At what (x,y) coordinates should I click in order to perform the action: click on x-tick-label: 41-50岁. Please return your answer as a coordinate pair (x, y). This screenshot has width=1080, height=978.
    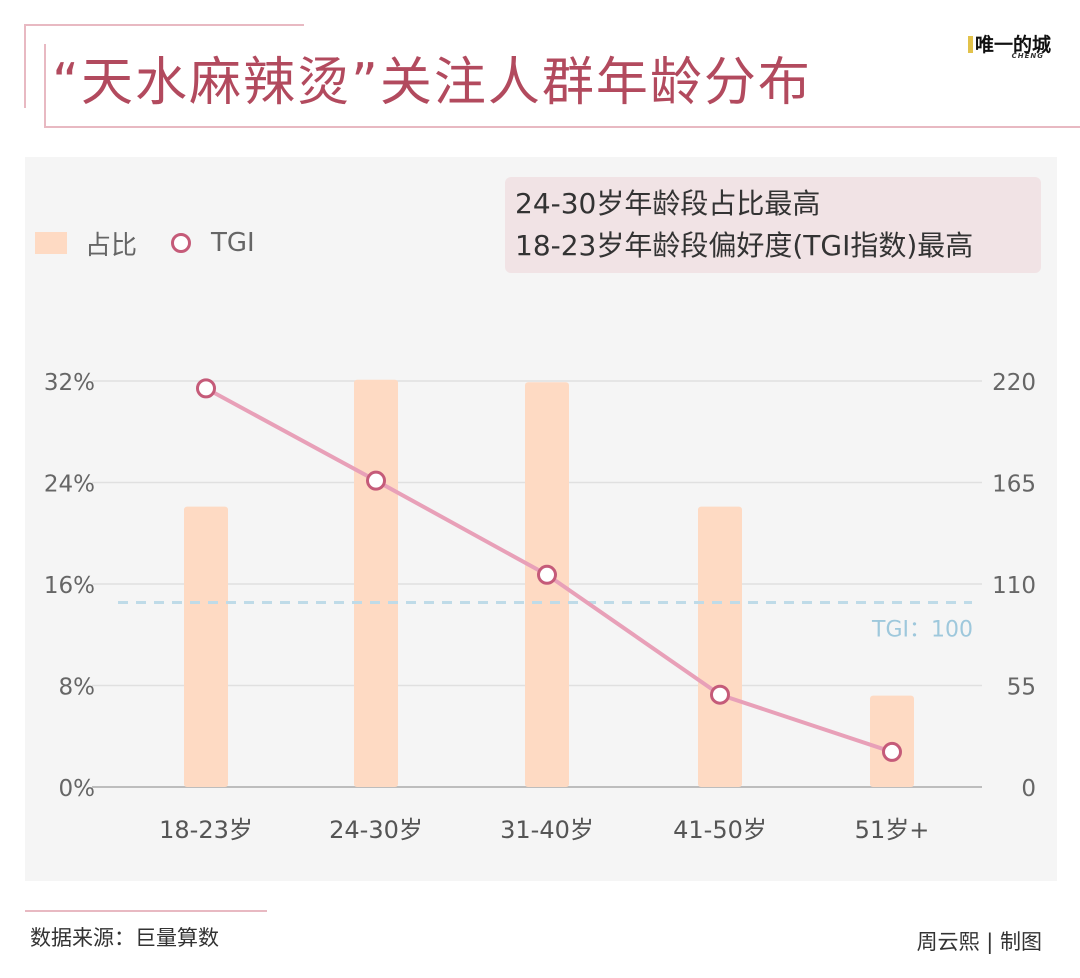
    Looking at the image, I should click on (720, 830).